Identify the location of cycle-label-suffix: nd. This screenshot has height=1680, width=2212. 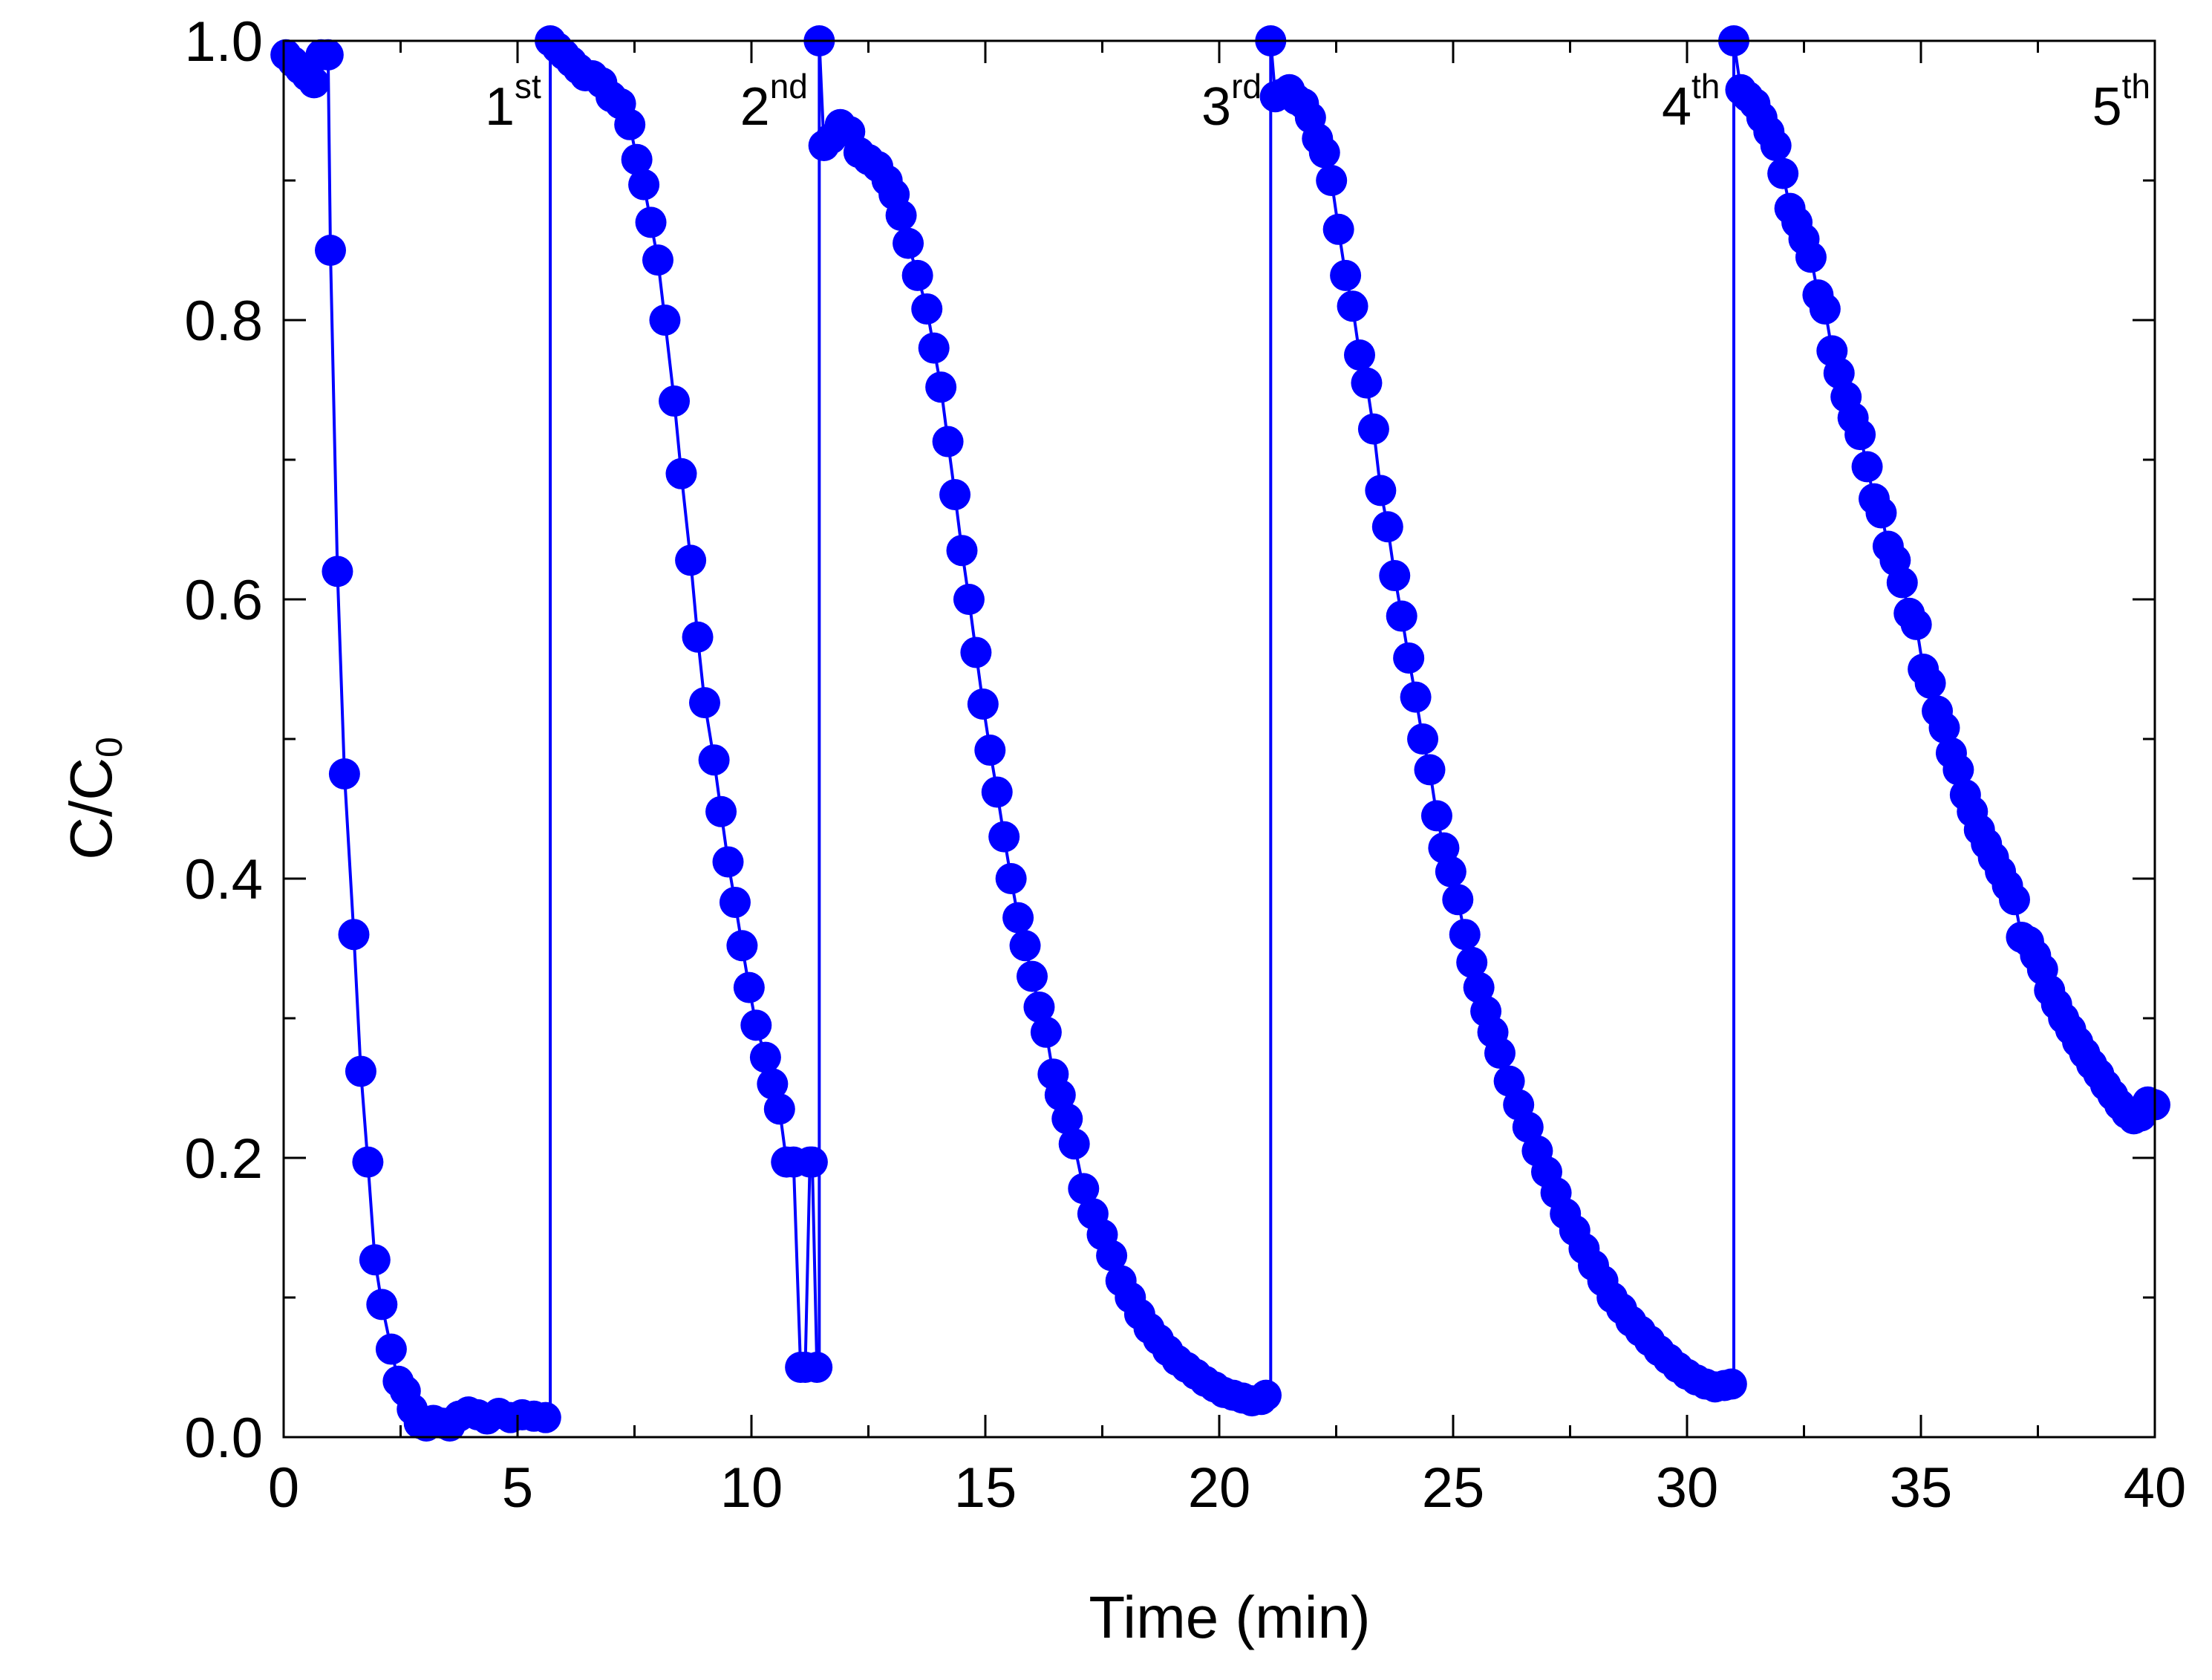
(789, 86).